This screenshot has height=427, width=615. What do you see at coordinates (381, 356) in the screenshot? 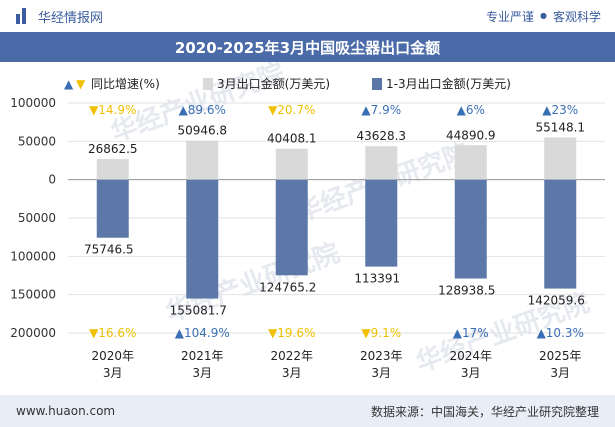
I see `x-tick-label: 2023年` at bounding box center [381, 356].